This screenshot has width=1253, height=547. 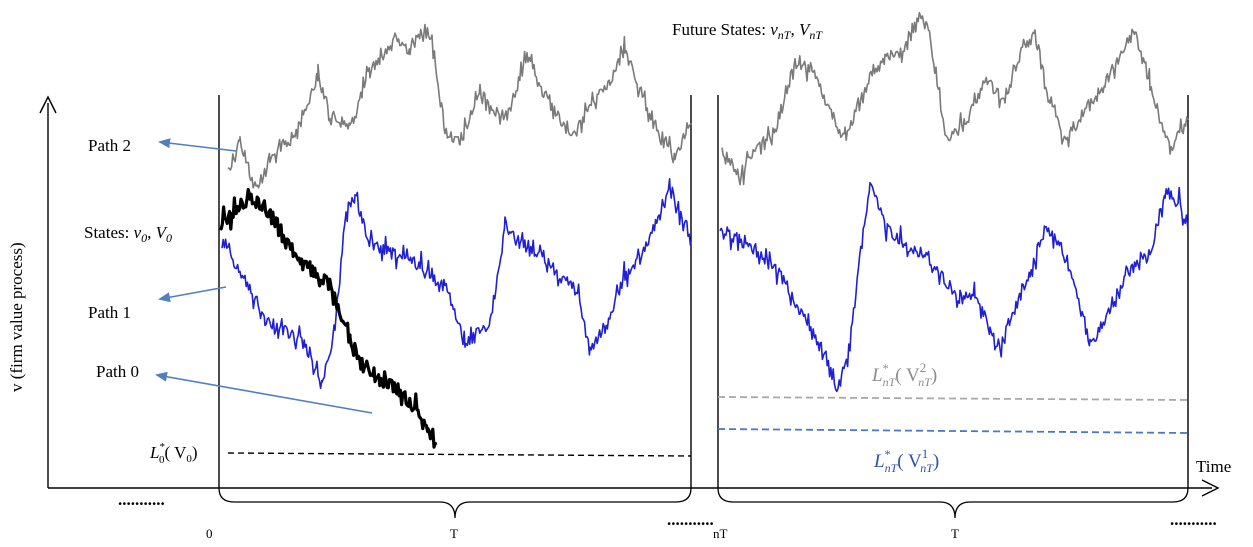 I want to click on x-axis-arrowhead, so click(x=1210, y=488).